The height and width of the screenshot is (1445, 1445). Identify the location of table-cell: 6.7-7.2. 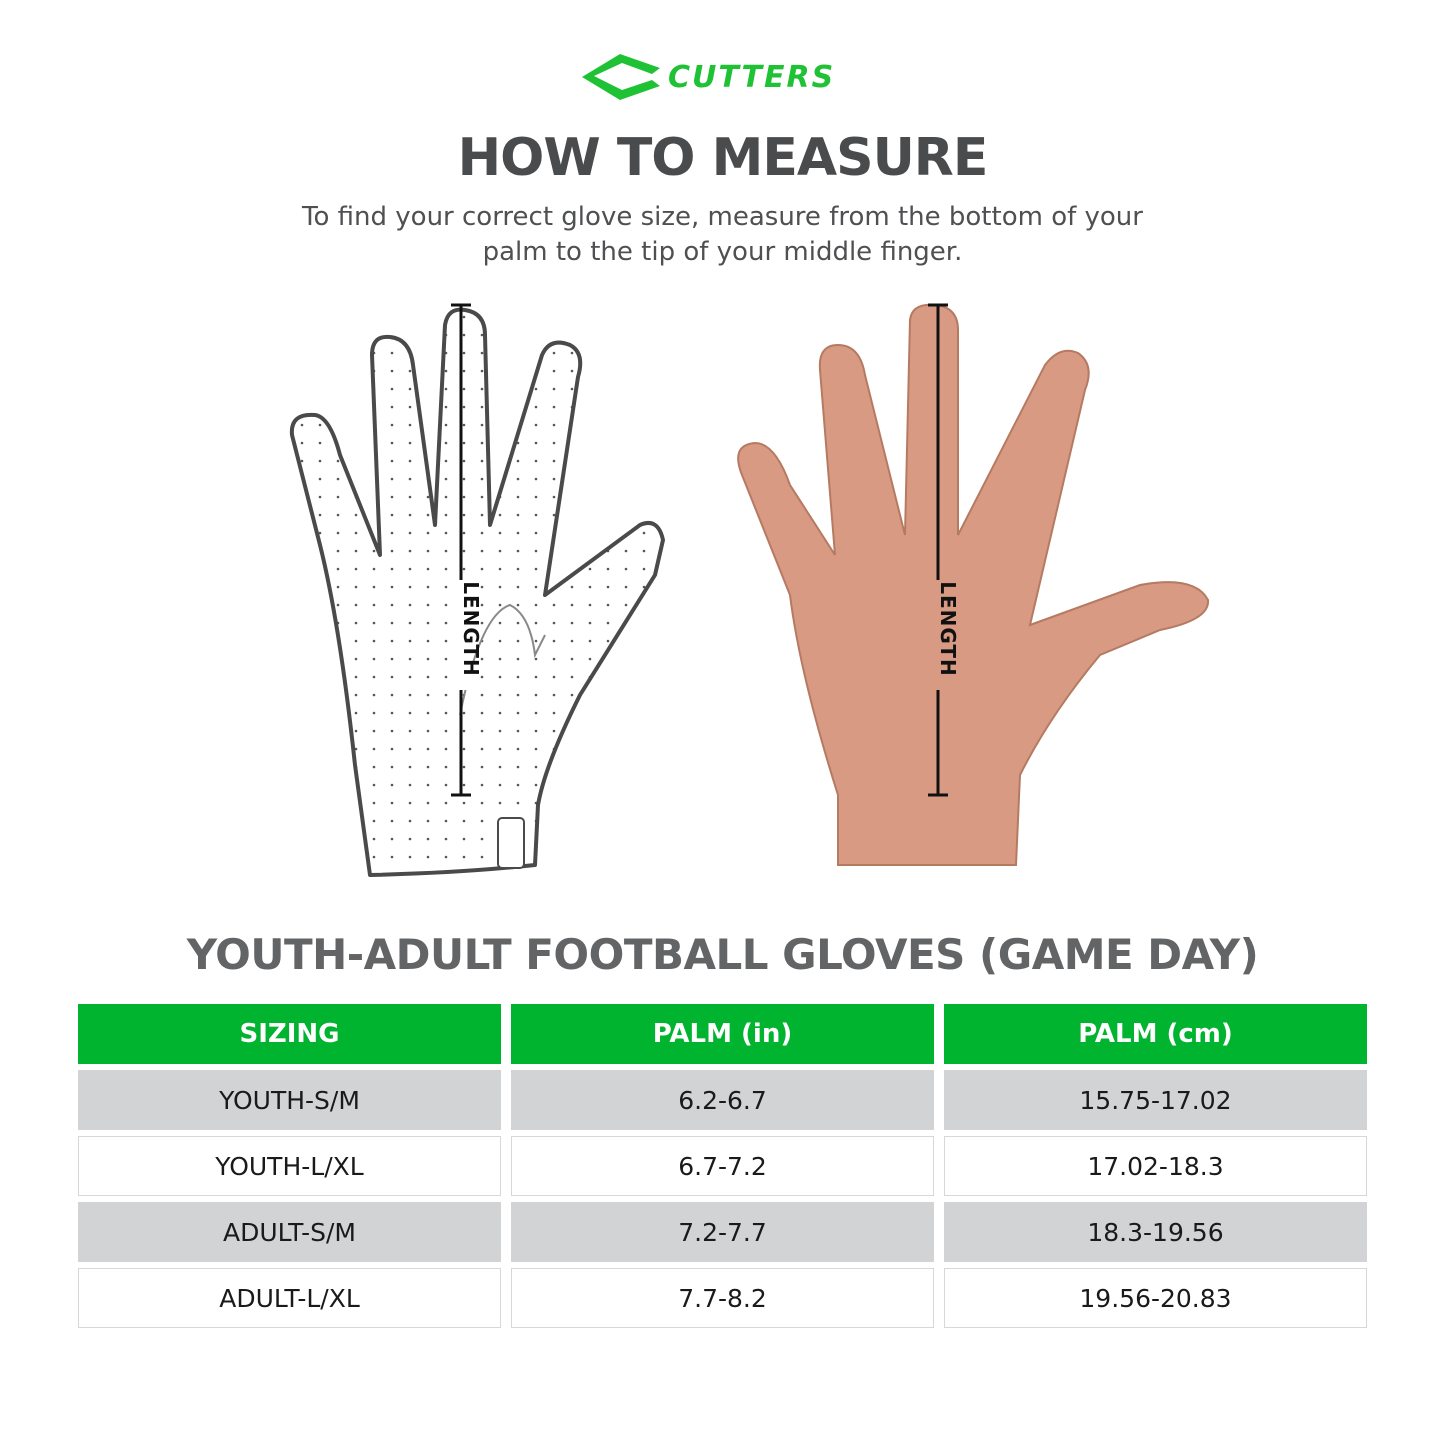
(722, 1166).